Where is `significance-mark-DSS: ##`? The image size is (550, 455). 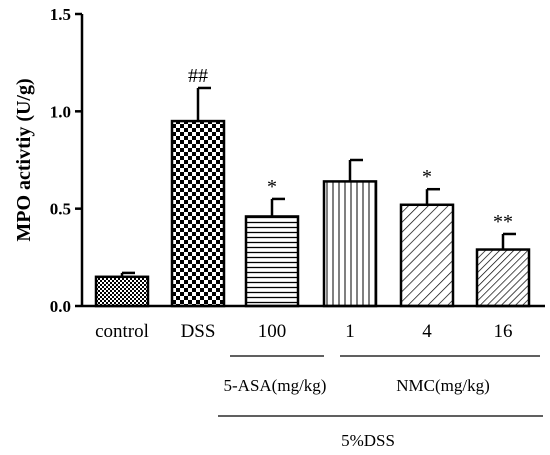
significance-mark-DSS: ## is located at coordinates (198, 76).